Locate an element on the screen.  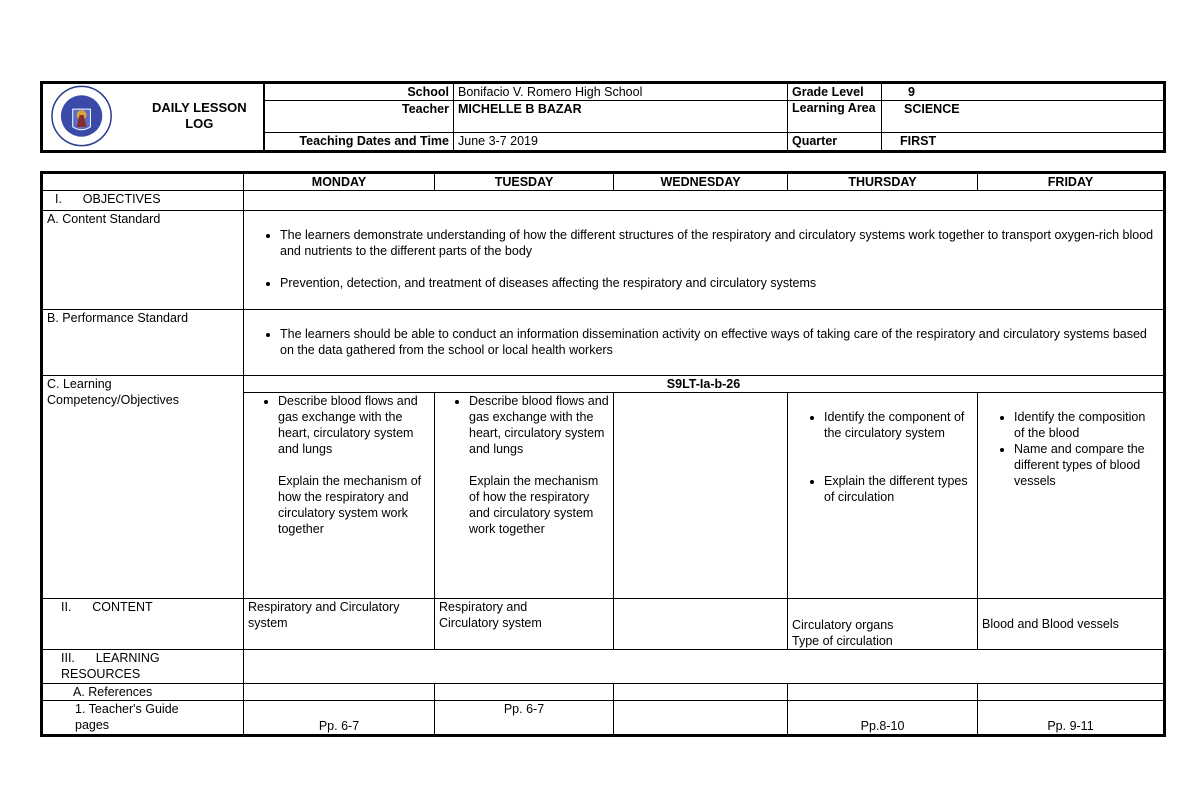
teachers-guide-label: 1. Teacher's Guide pages is located at coordinates (127, 717).